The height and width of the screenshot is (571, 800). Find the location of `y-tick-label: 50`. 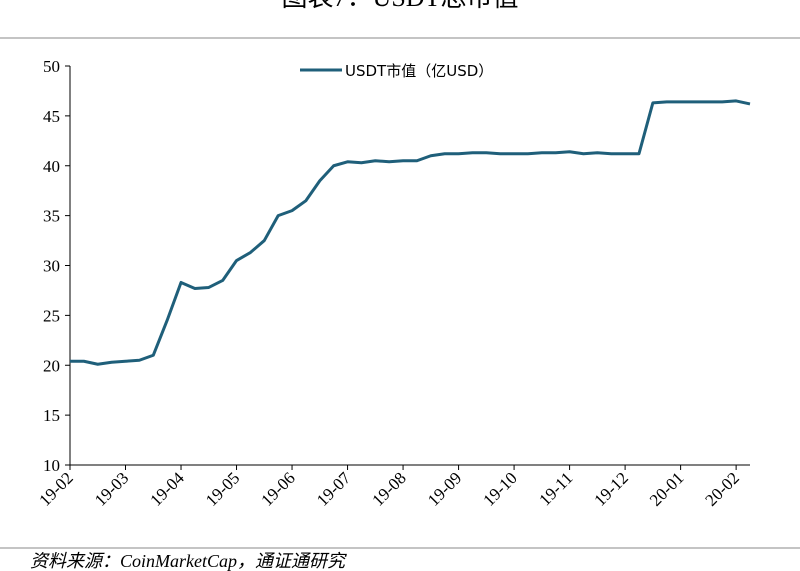

y-tick-label: 50 is located at coordinates (51, 66).